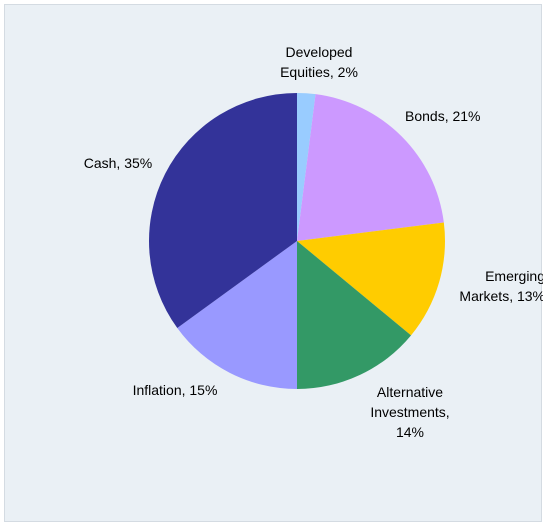 The image size is (546, 527). I want to click on slice-label-1: Bonds, 21%, so click(443, 116).